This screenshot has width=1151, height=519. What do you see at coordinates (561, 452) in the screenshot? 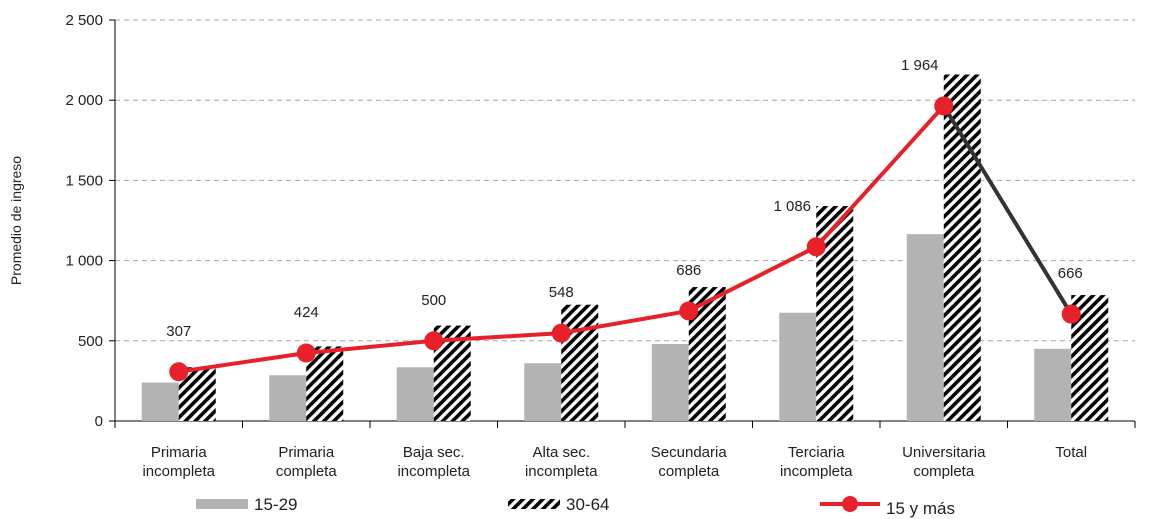
I see `x-category-label: Alta sec.` at bounding box center [561, 452].